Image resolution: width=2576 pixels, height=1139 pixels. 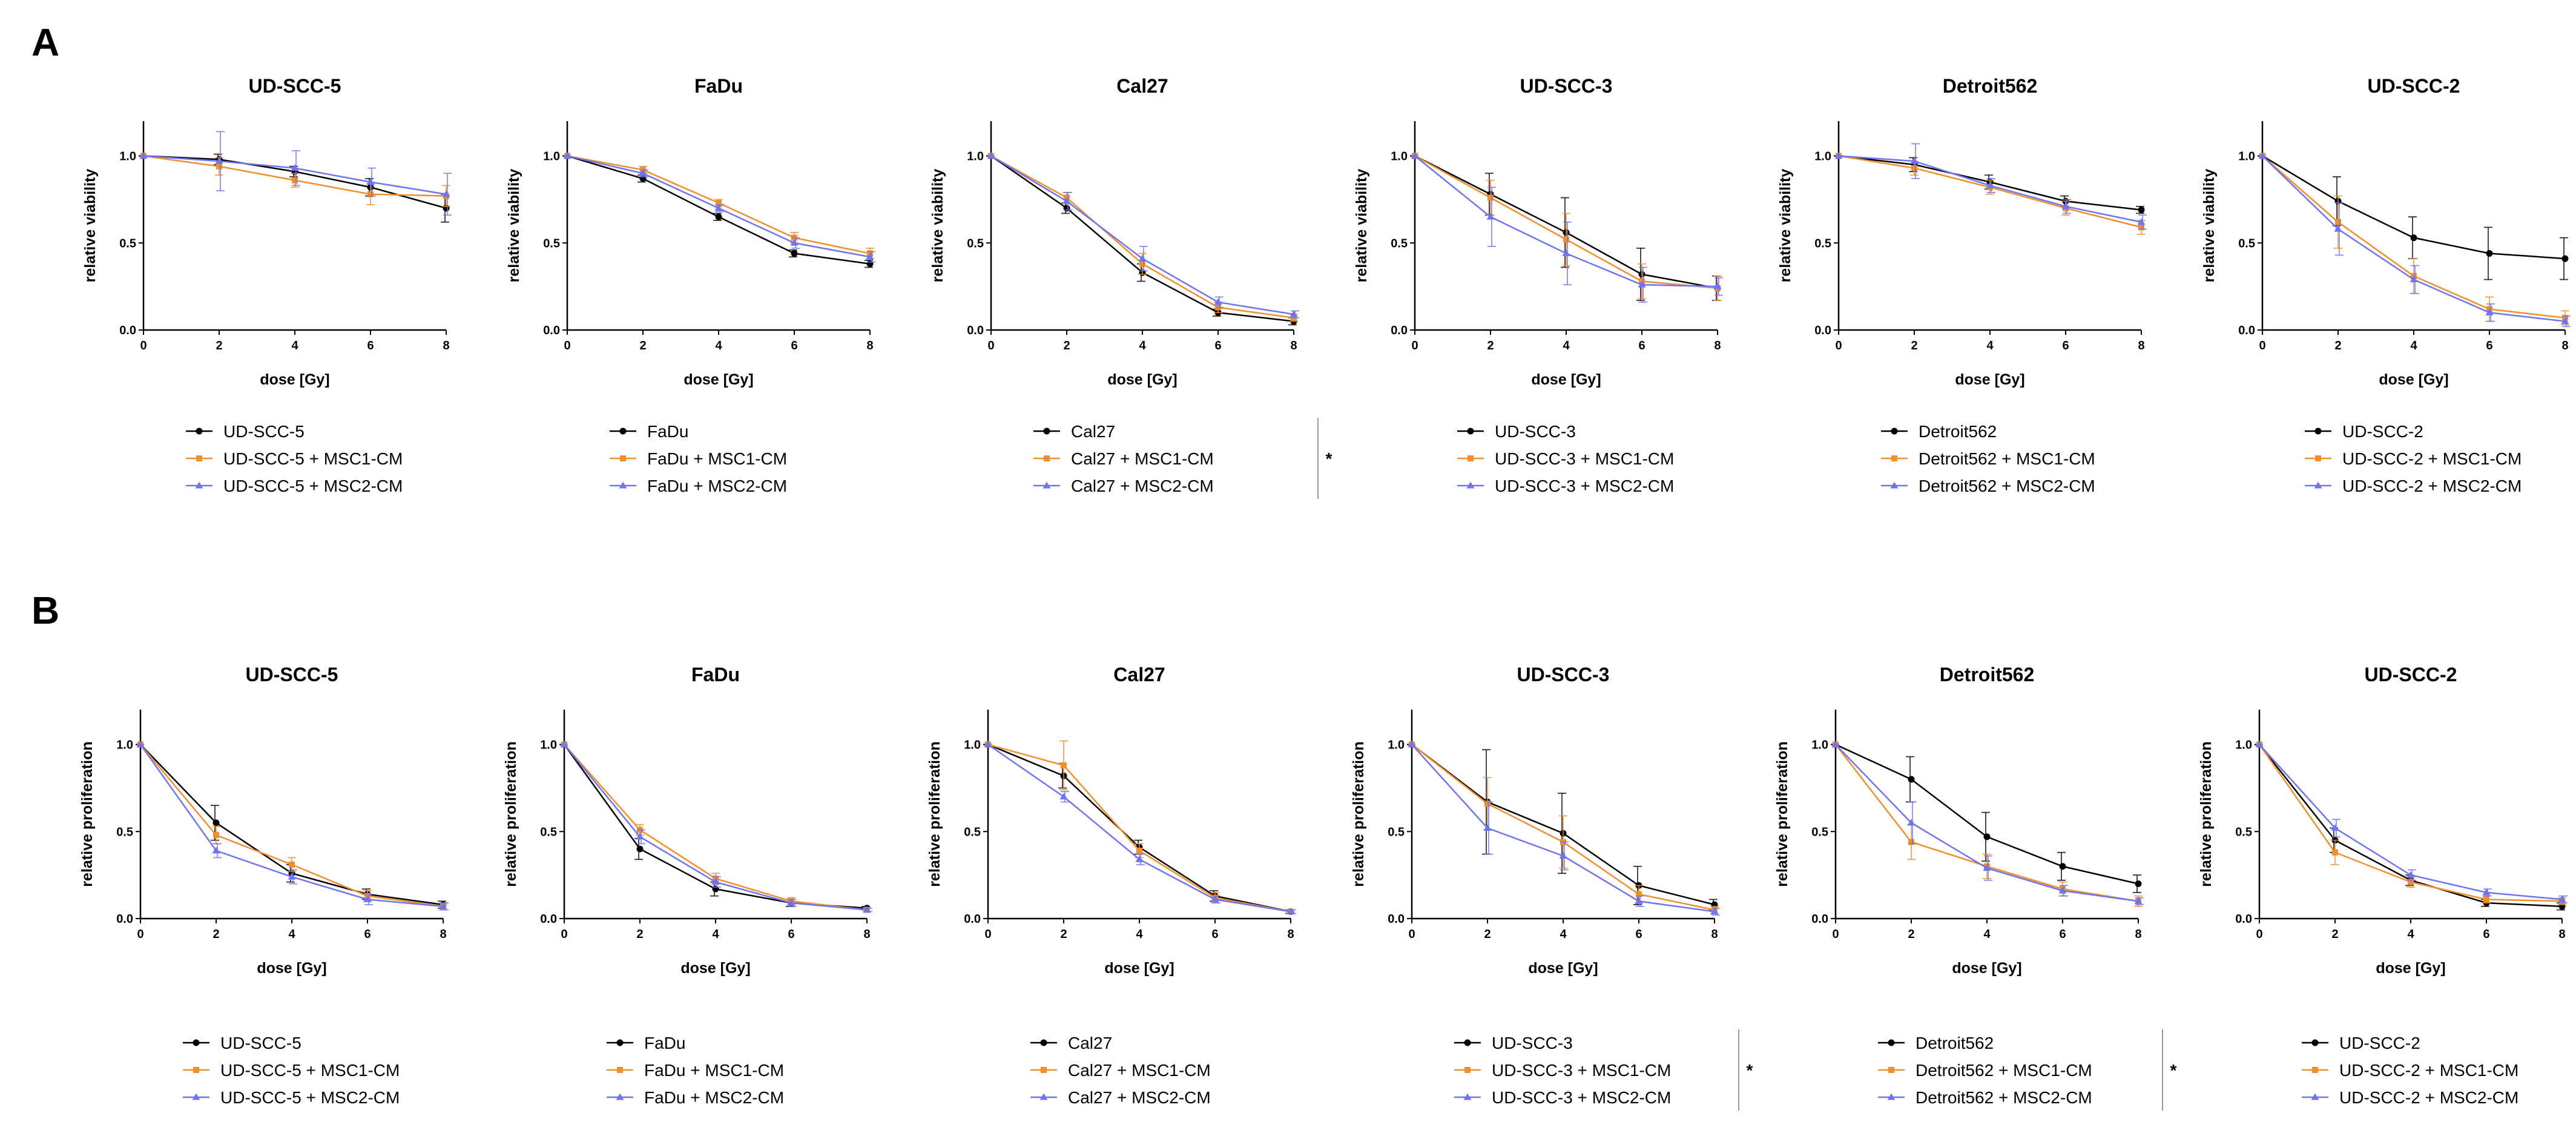 What do you see at coordinates (1563, 675) in the screenshot?
I see `chart-title: UD-SCC-3` at bounding box center [1563, 675].